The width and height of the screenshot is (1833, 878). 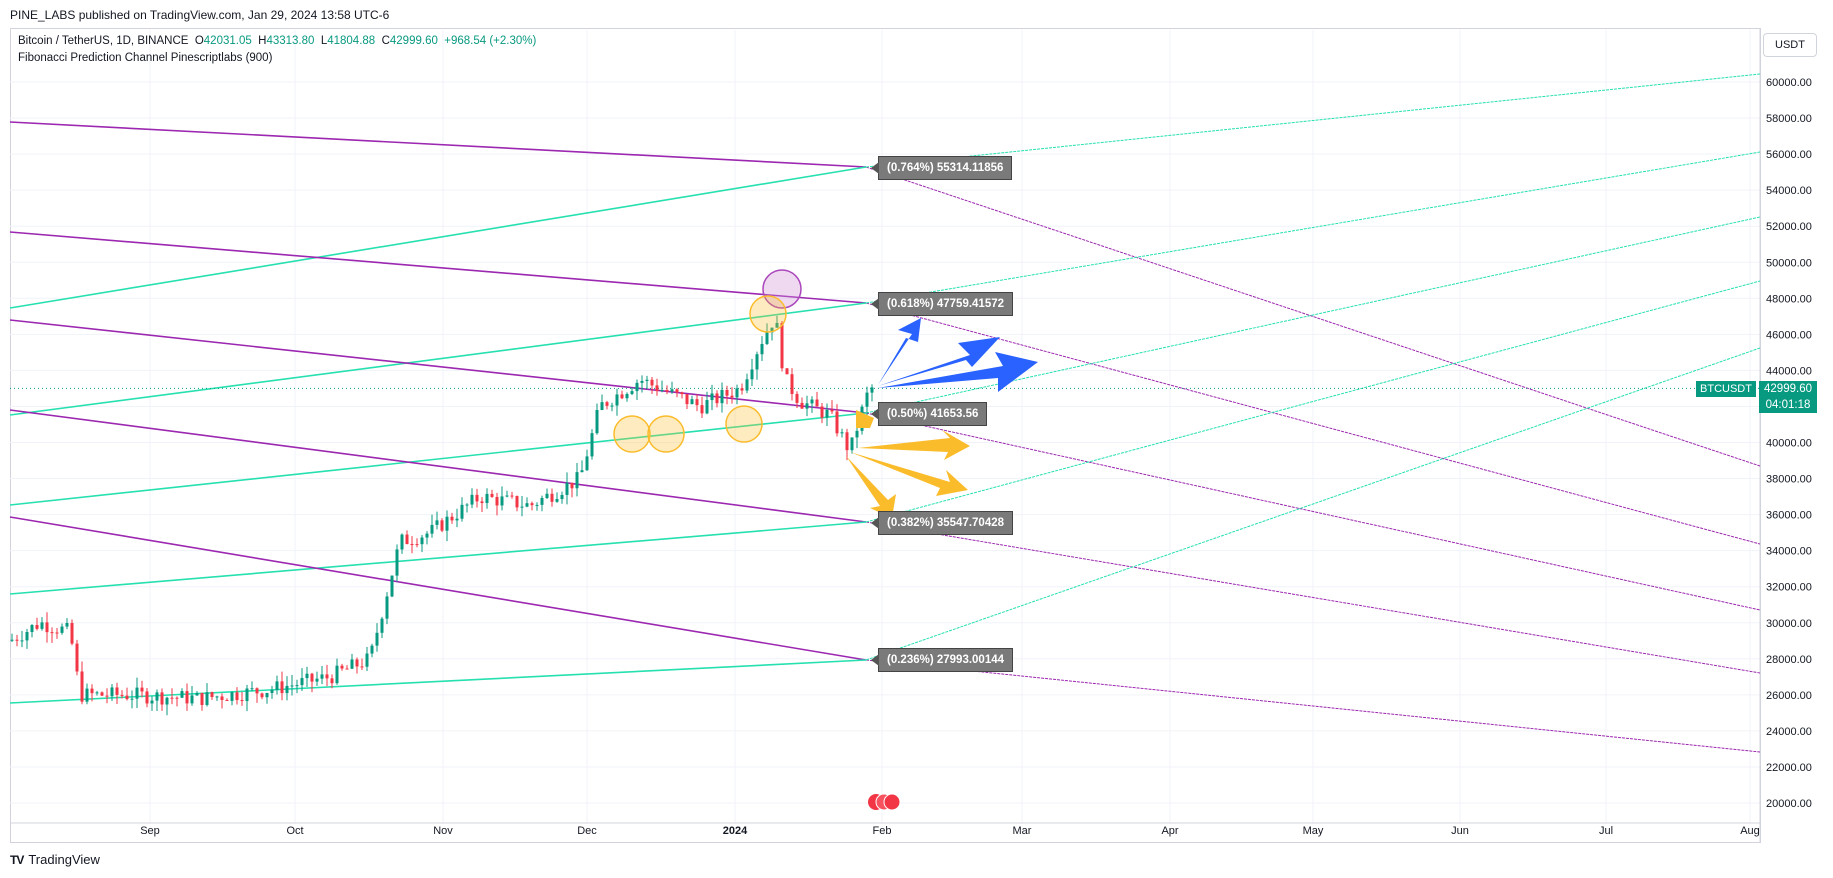 What do you see at coordinates (1788, 405) in the screenshot?
I see `bar-countdown: 04:01:18` at bounding box center [1788, 405].